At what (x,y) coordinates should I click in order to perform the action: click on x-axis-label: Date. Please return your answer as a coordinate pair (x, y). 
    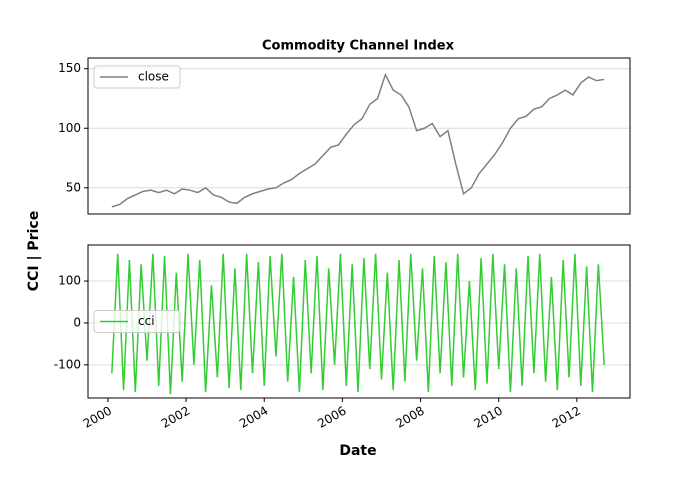
    Looking at the image, I should click on (357, 451).